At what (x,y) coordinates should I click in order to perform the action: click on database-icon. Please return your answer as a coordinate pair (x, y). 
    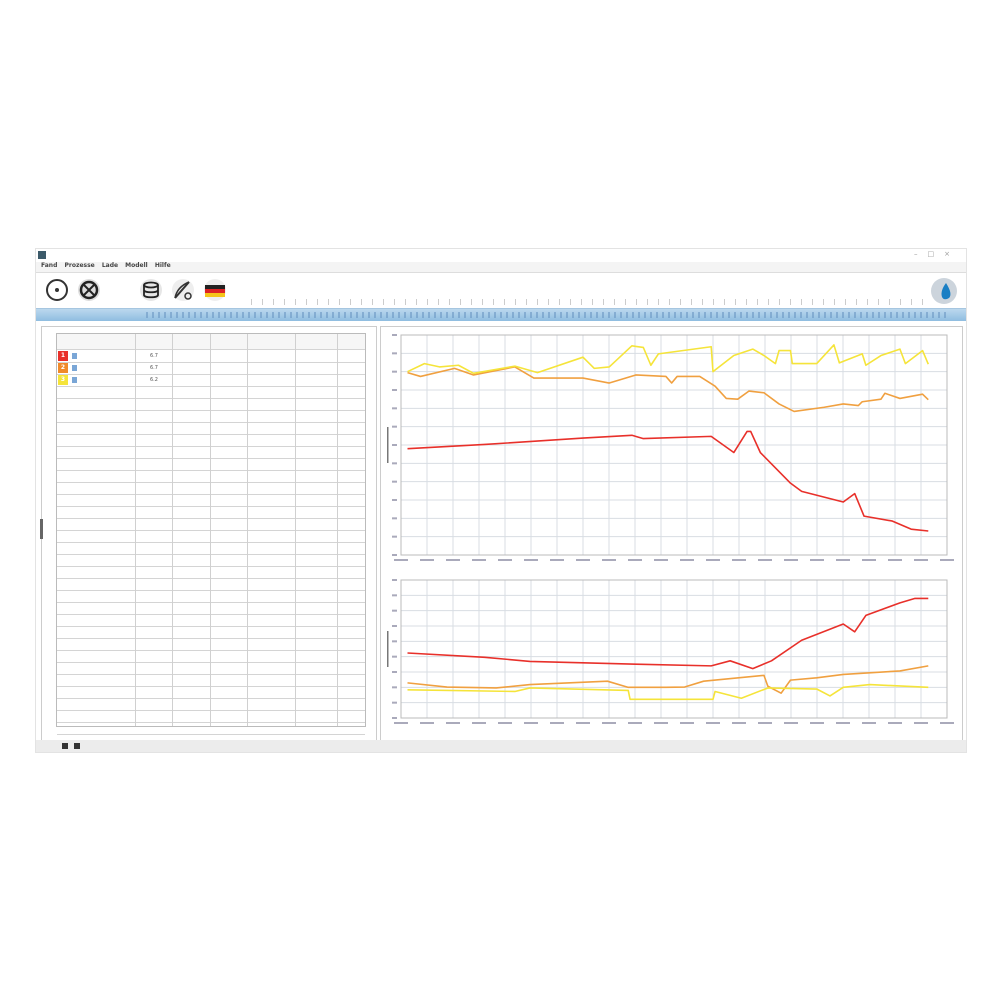
    Looking at the image, I should click on (151, 290).